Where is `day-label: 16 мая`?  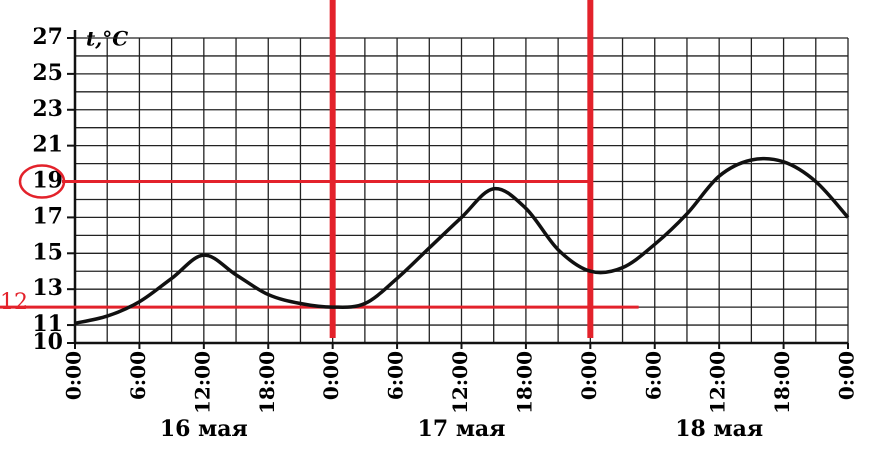
day-label: 16 мая is located at coordinates (204, 429).